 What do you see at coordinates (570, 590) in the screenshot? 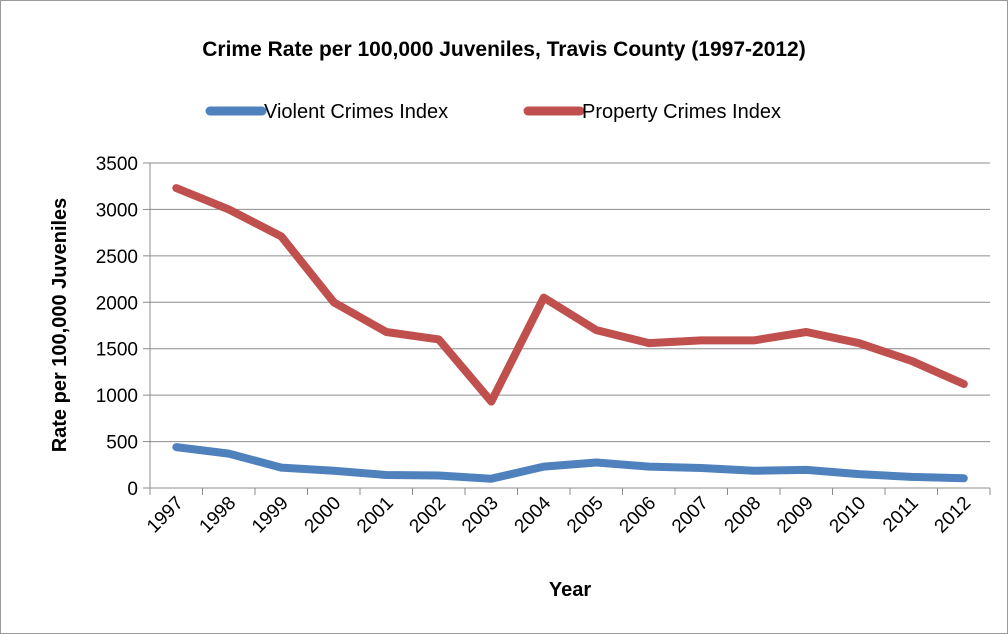
I see `x-axis-title: Year` at bounding box center [570, 590].